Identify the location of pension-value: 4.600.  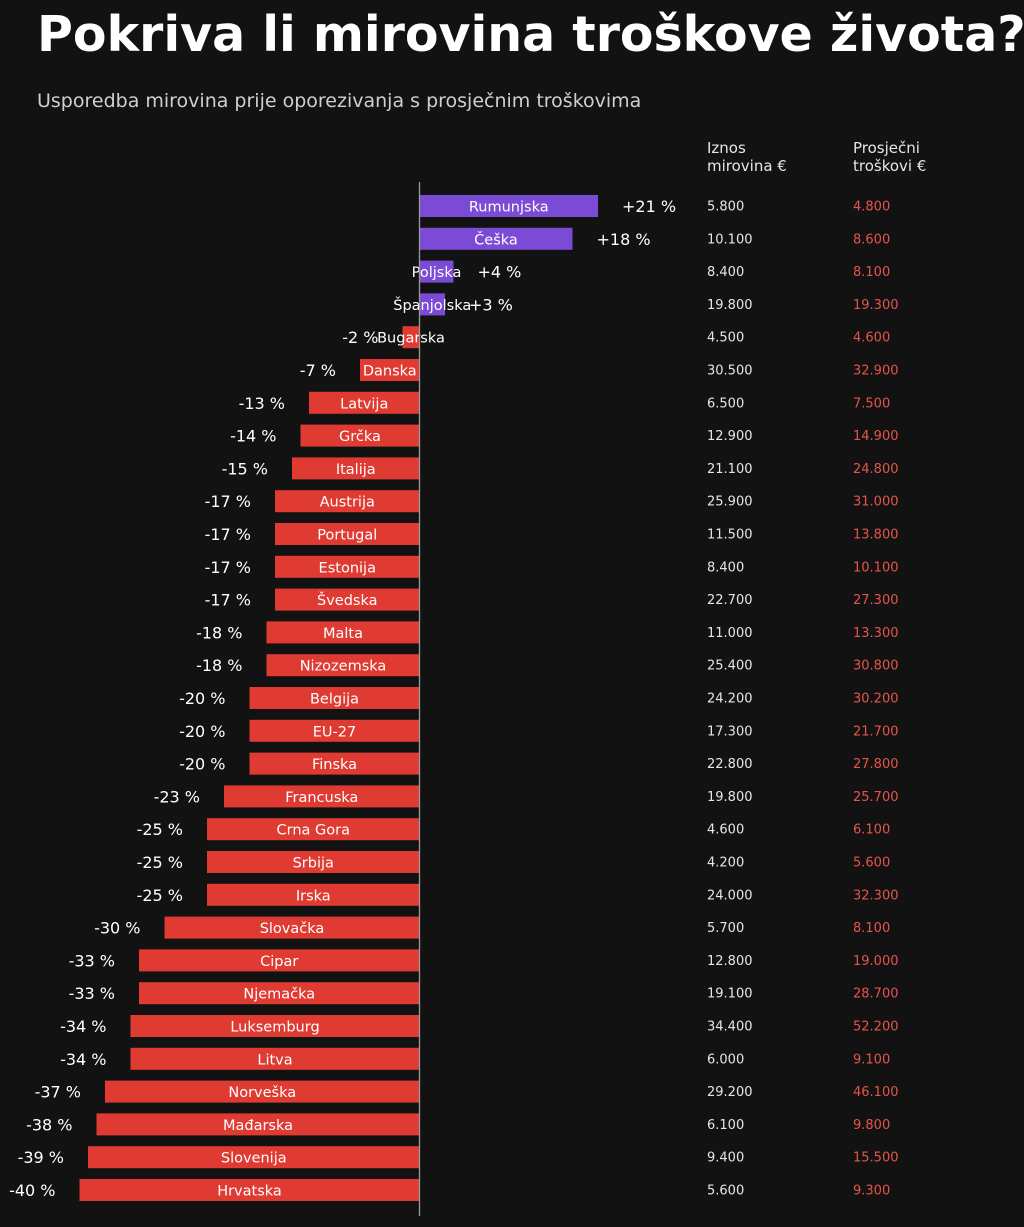
(725, 830).